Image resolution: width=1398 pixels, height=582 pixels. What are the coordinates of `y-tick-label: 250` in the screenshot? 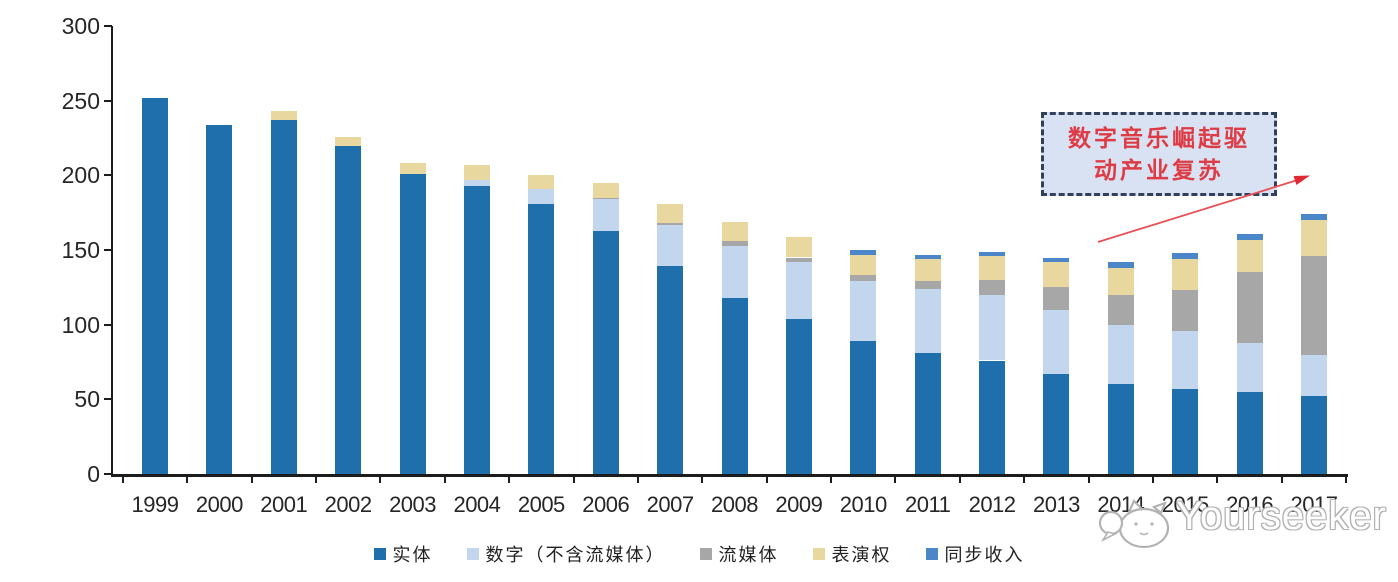 It's located at (80, 100).